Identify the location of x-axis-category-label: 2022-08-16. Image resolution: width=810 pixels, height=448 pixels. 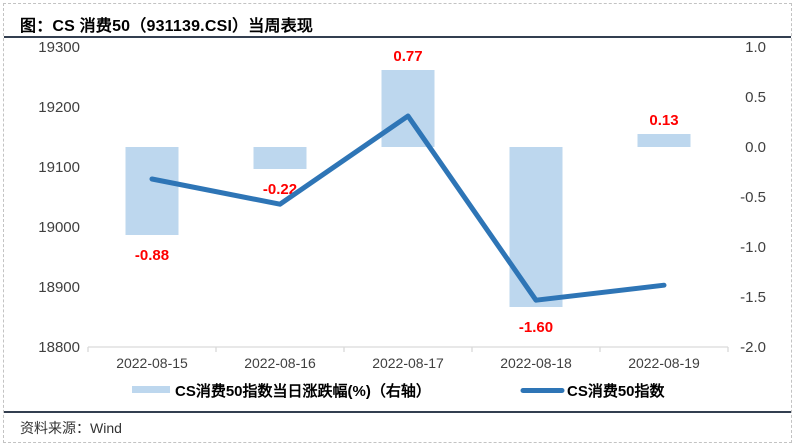
(280, 363).